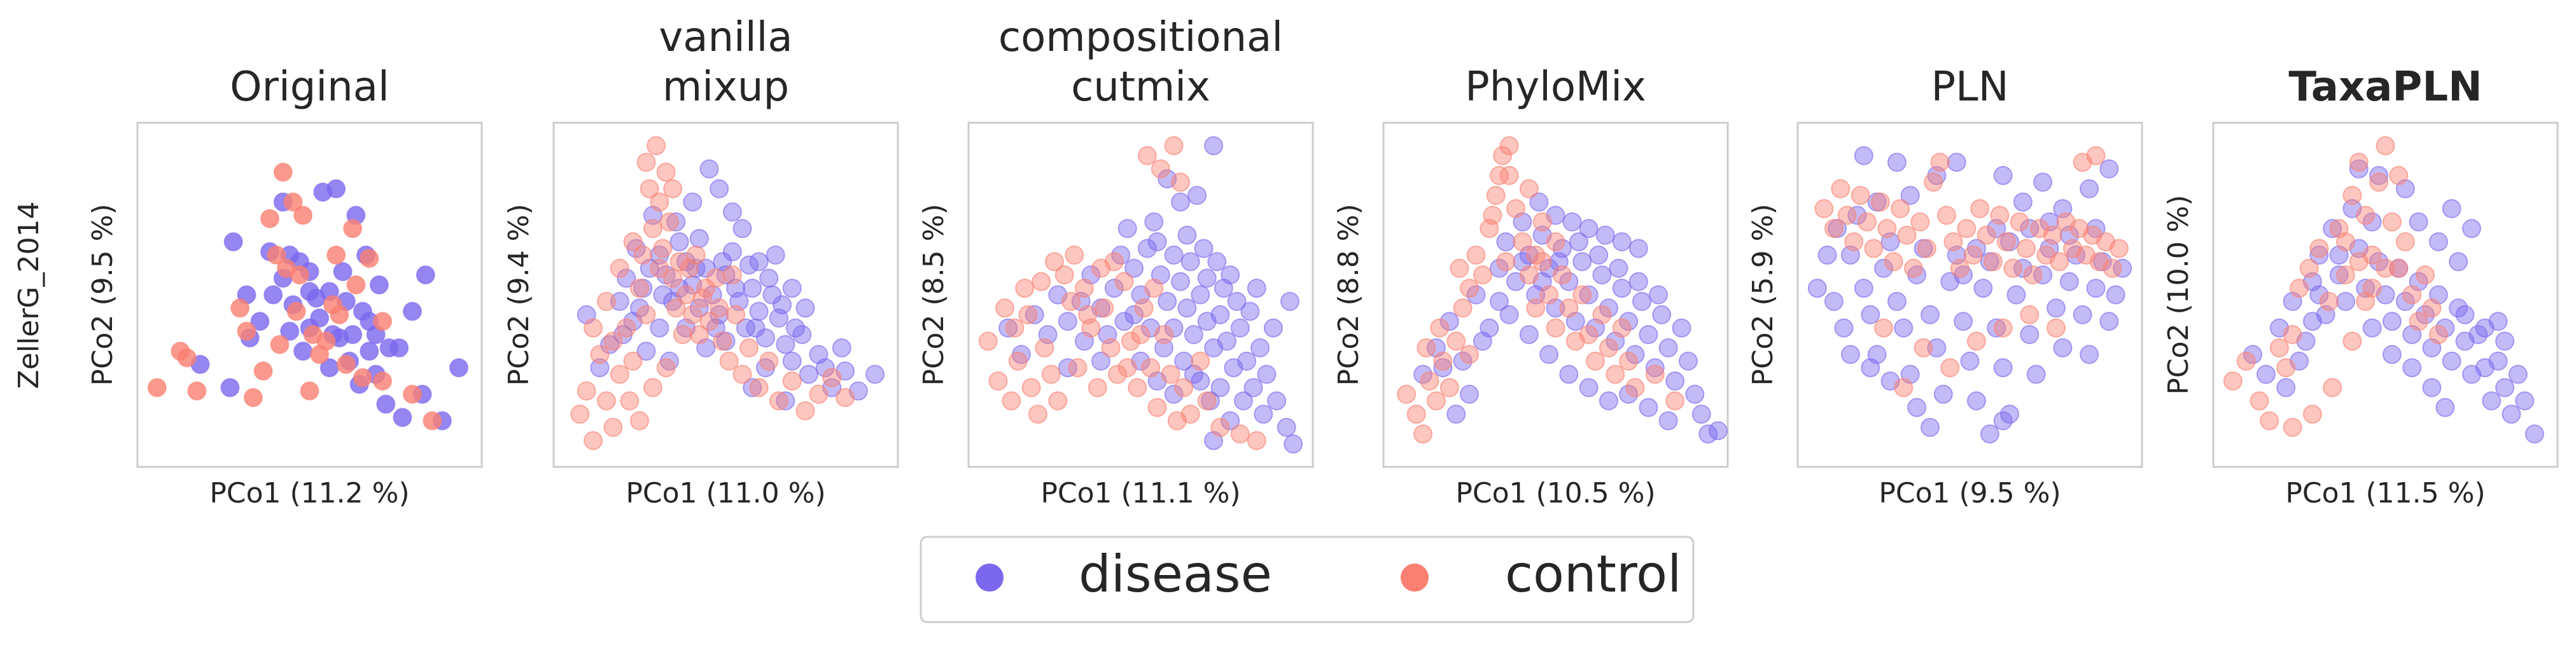 The width and height of the screenshot is (2576, 645). I want to click on points, so click(307, 296).